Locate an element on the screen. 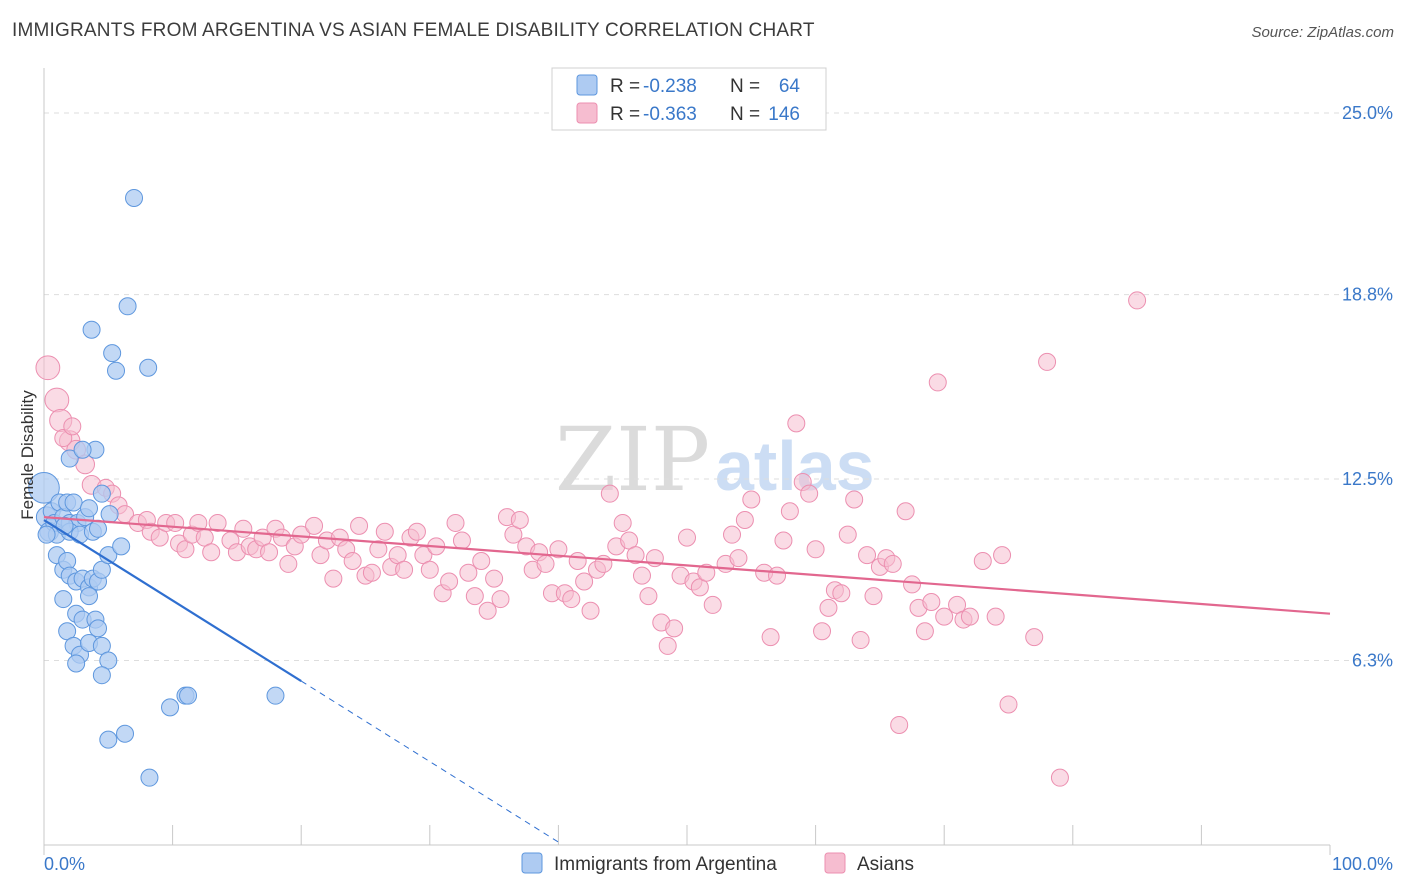 Image resolution: width=1406 pixels, height=892 pixels. series-legend-label-argentina: Immigrants from Argentina is located at coordinates (665, 864).